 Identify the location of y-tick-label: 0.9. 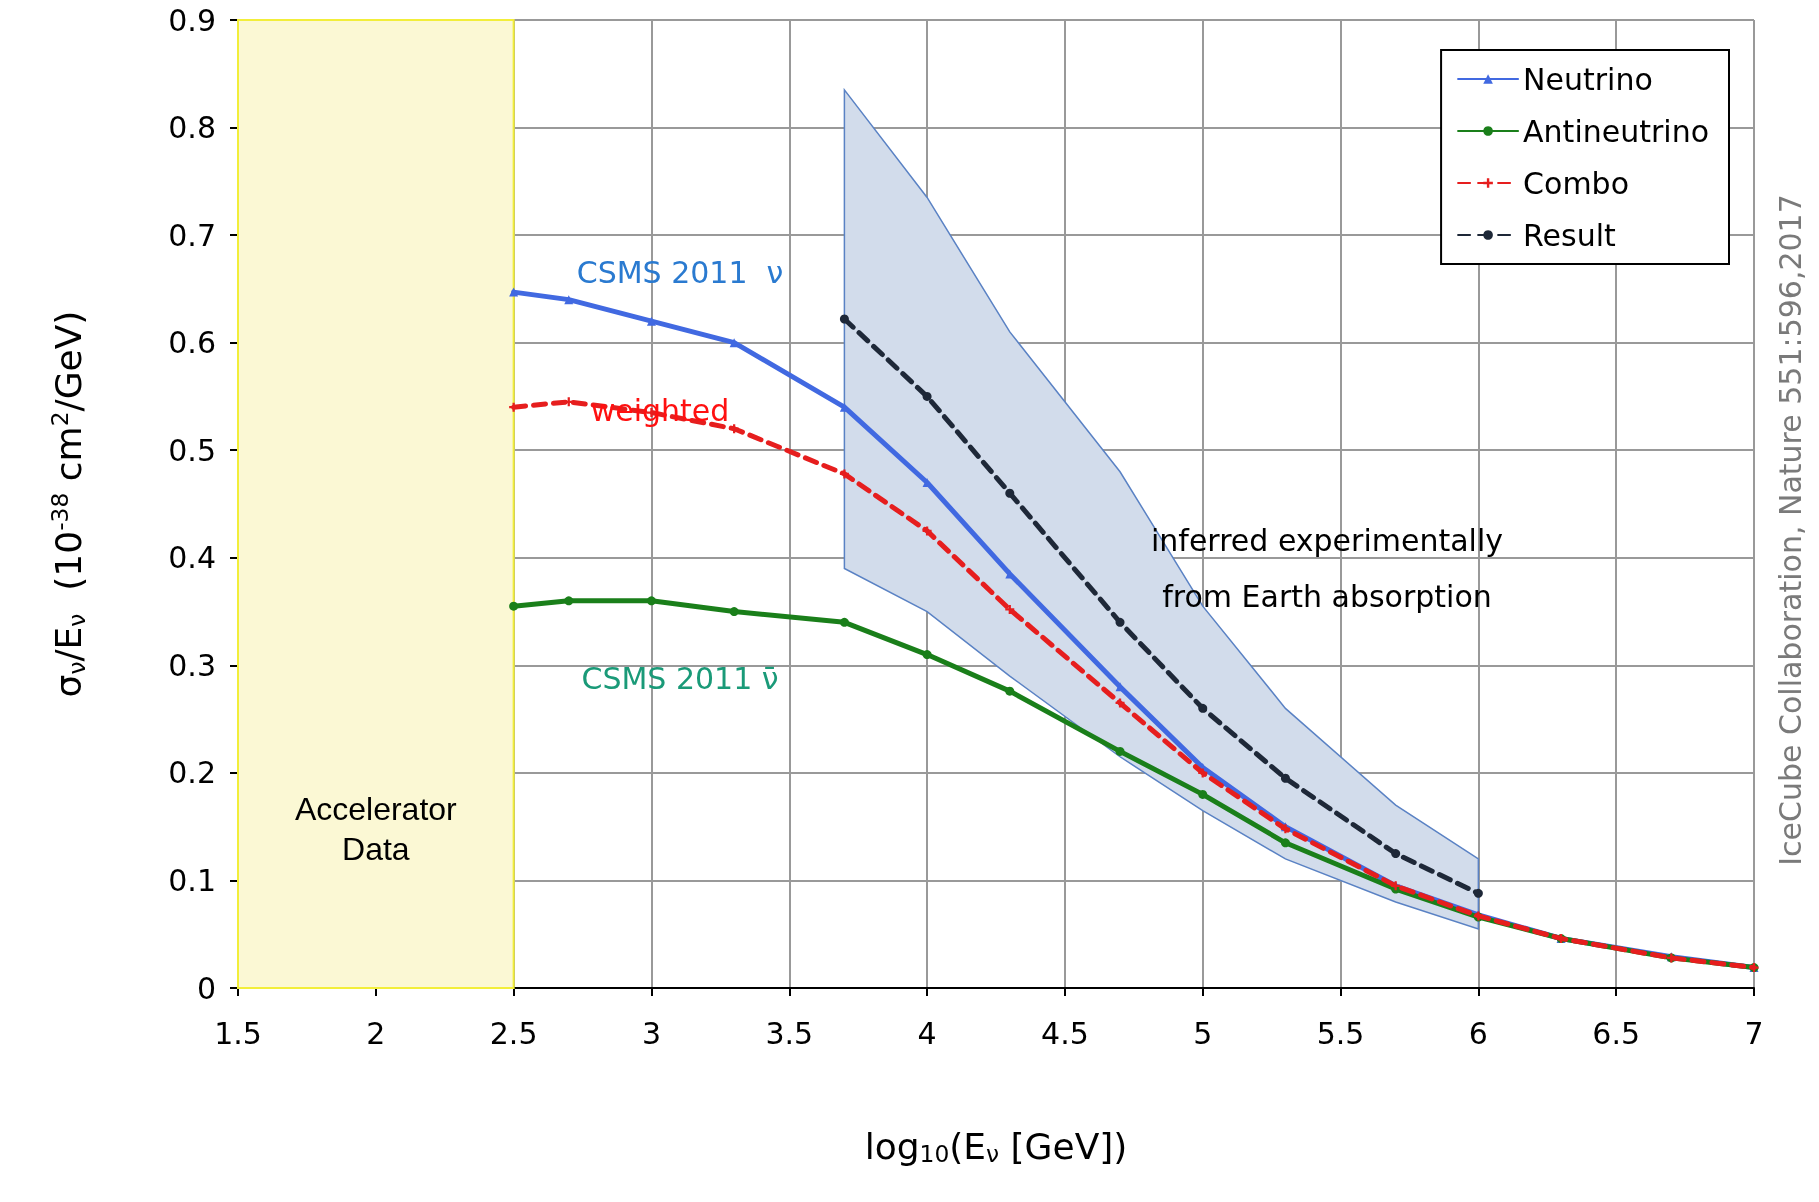
(192, 20).